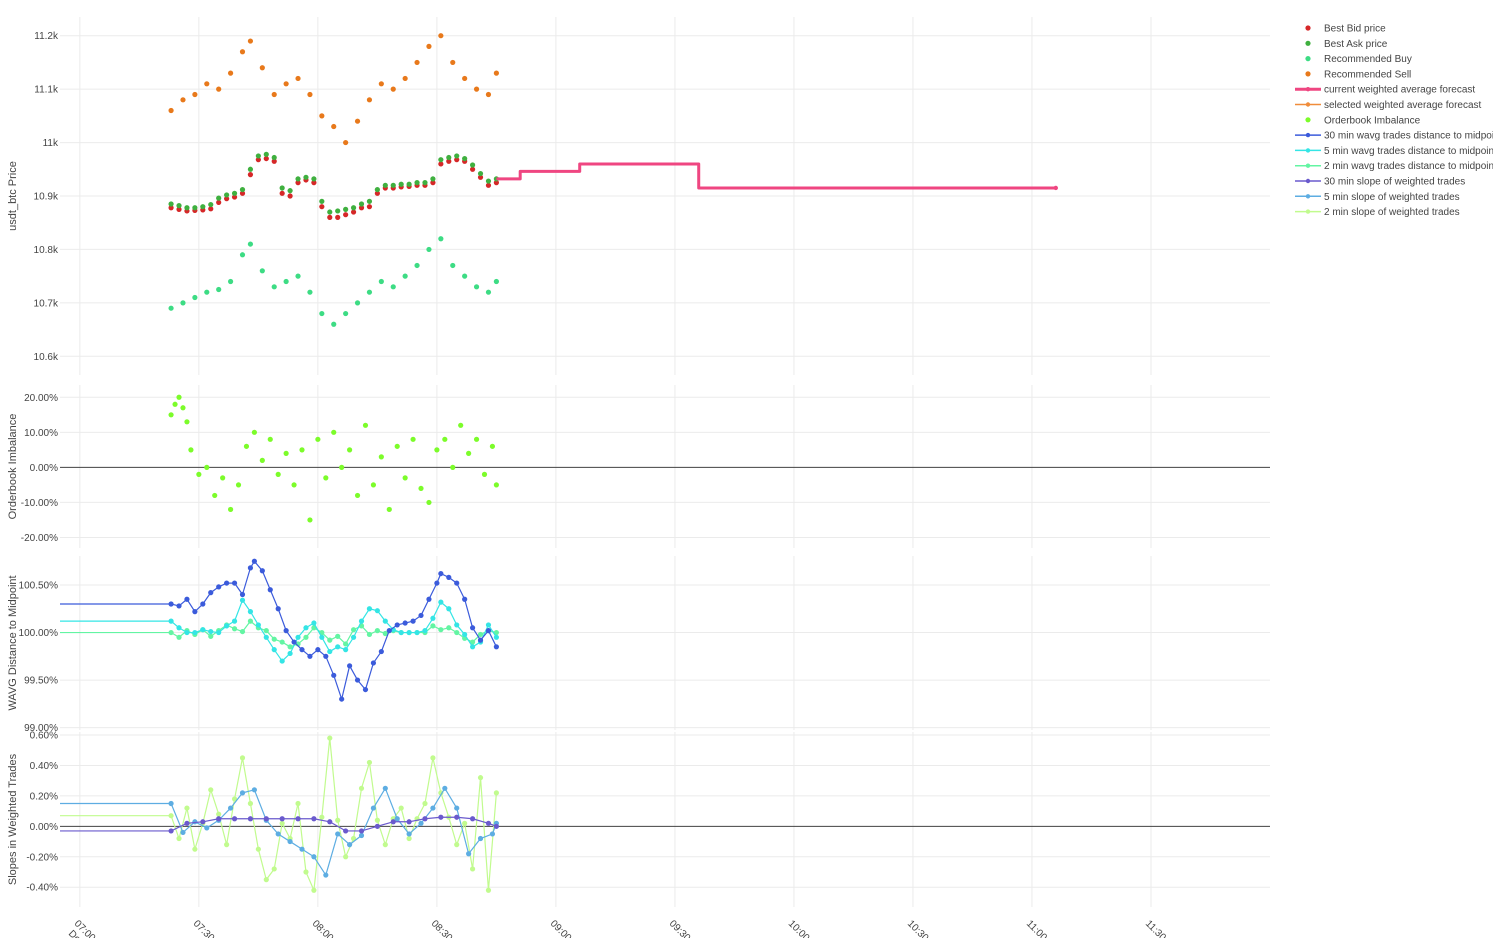 The image size is (1493, 938). I want to click on legend-item: 30 min wavg trades distance to midpoint, so click(1394, 136).